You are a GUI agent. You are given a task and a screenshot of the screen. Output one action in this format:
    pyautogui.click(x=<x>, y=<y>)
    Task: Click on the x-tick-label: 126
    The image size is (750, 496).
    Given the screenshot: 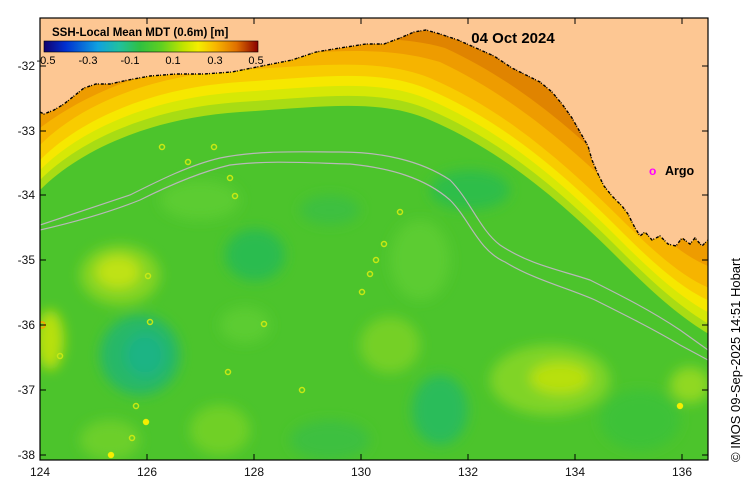 What is the action you would take?
    pyautogui.click(x=147, y=472)
    